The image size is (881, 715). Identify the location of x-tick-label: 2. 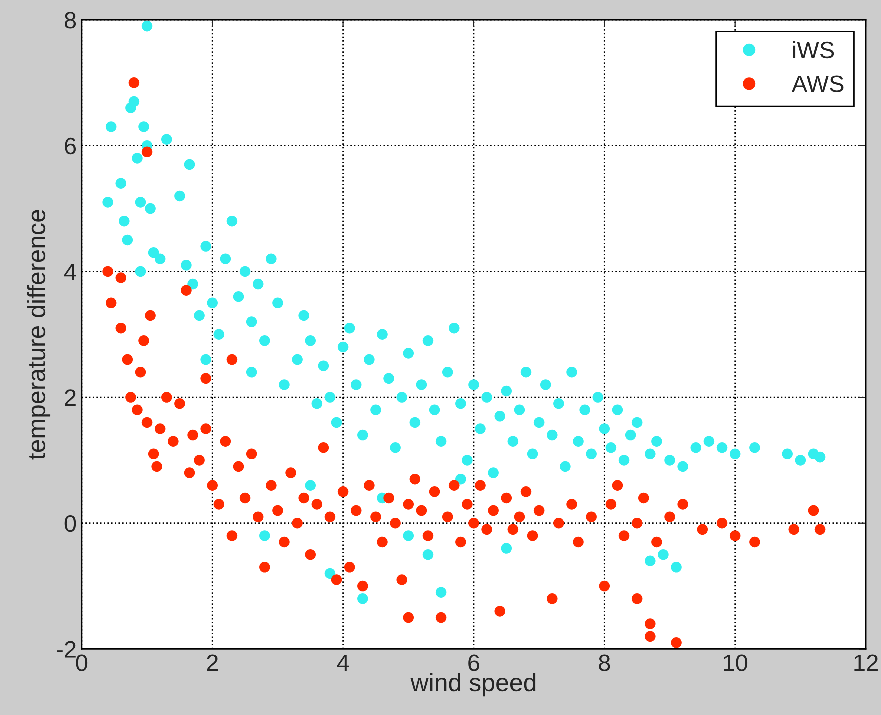
(212, 663).